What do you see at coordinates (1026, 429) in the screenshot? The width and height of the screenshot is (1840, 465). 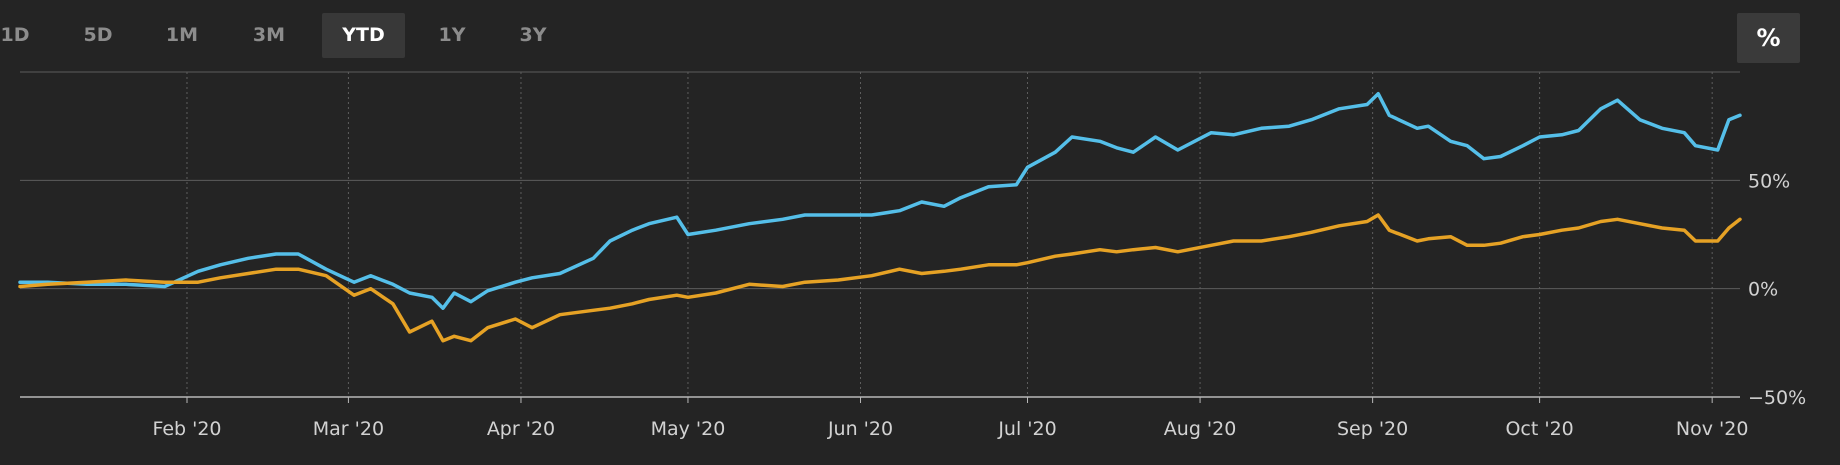 I see `x-tick-label: Jul '20` at bounding box center [1026, 429].